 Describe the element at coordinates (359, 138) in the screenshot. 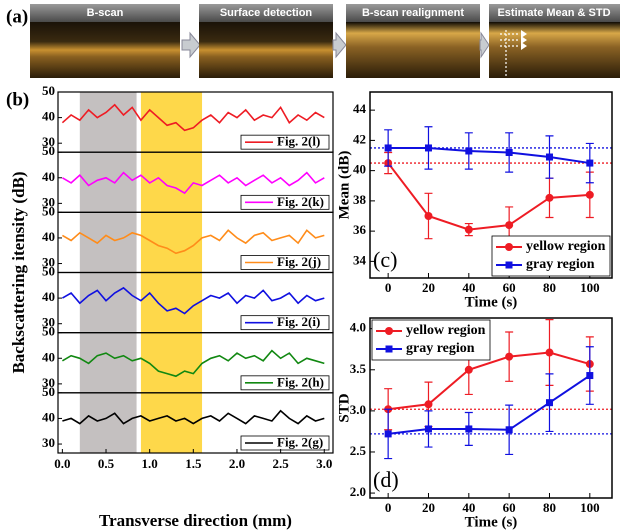

I see `y-tick-label: 42` at that location.